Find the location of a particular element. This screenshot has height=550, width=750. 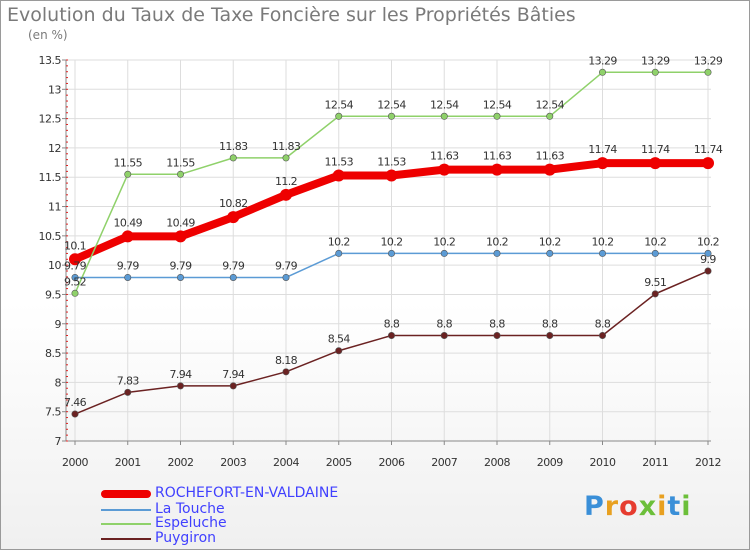

y-minor-ticks is located at coordinates (67, 250).